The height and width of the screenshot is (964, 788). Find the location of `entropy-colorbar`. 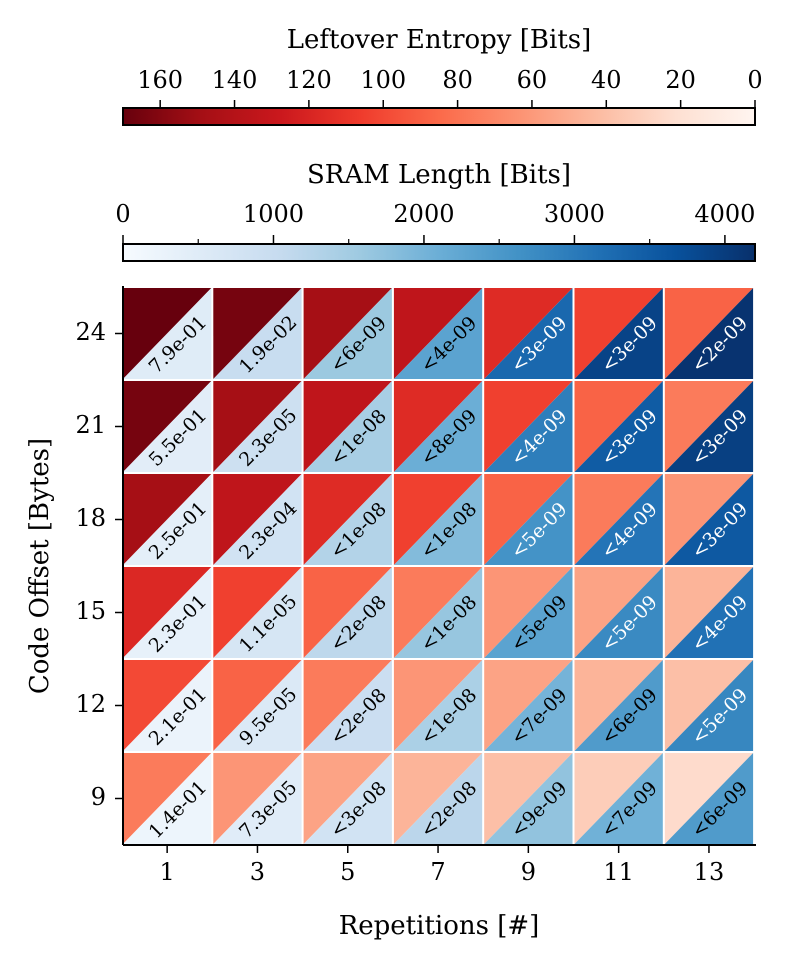

entropy-colorbar is located at coordinates (439, 116).